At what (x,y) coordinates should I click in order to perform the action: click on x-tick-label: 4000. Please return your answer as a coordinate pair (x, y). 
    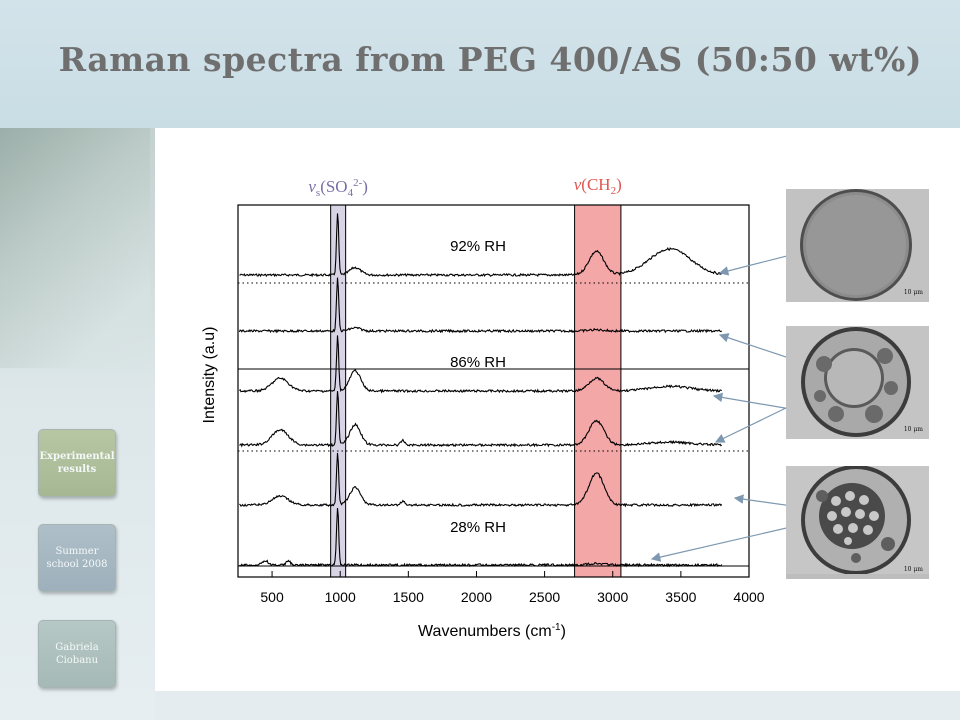
    Looking at the image, I should click on (748, 597).